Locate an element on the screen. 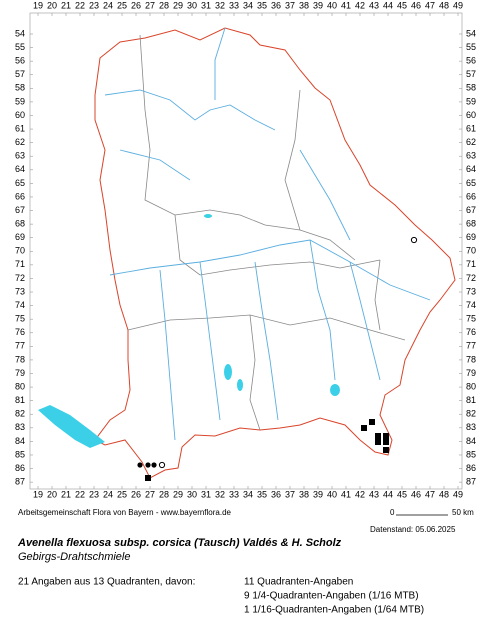 The height and width of the screenshot is (625, 500). scale-end: 50 km is located at coordinates (463, 512).